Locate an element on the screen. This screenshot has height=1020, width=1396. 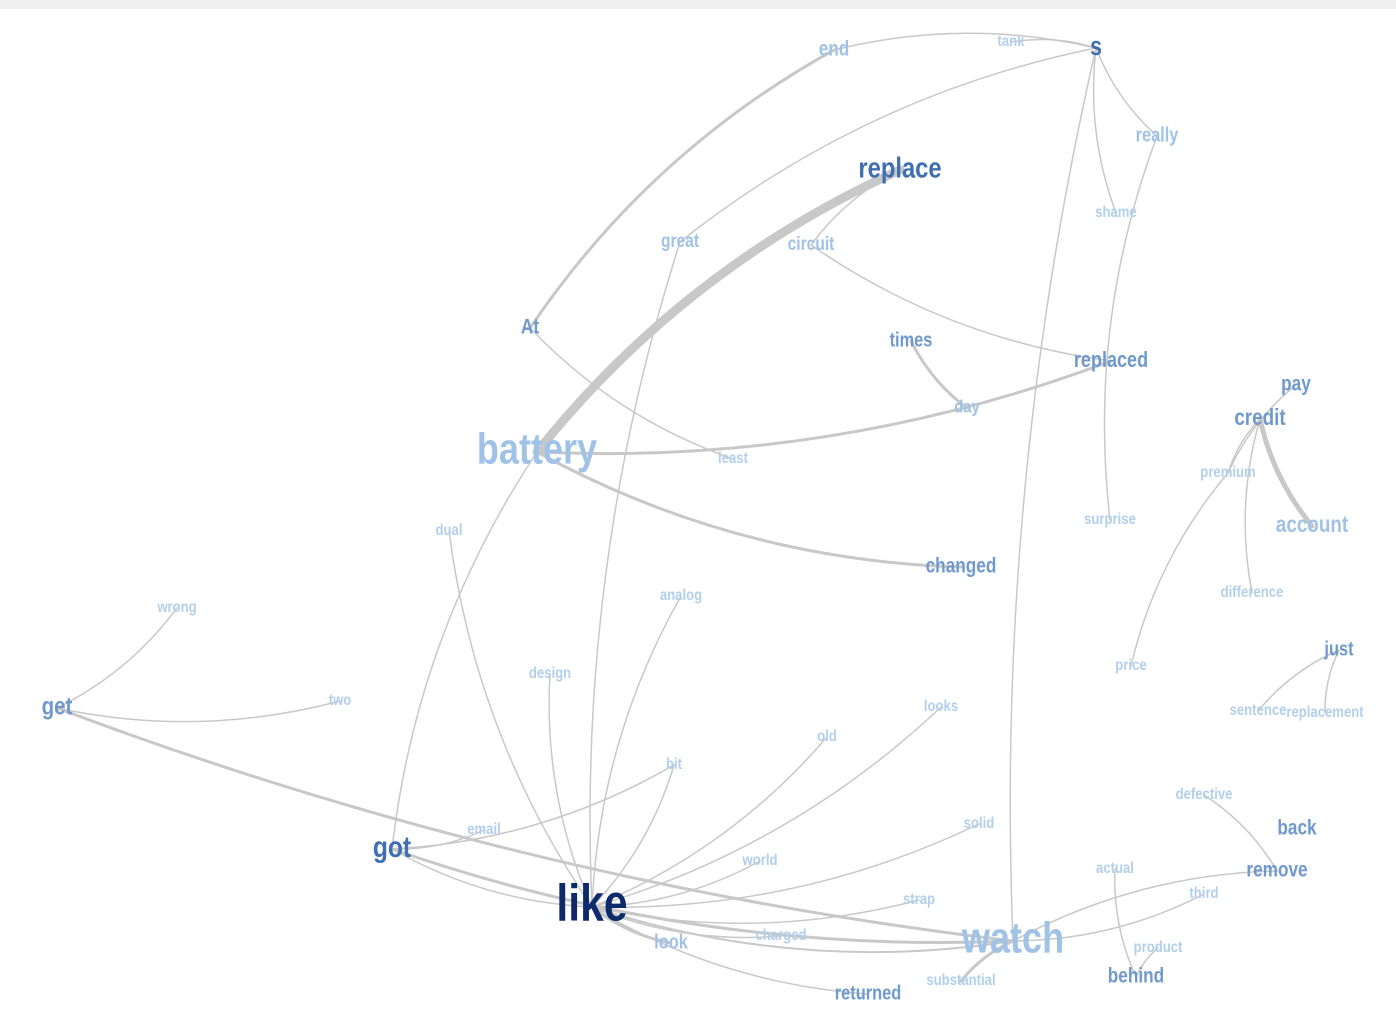
edge-really-surprise is located at coordinates (1130, 328).